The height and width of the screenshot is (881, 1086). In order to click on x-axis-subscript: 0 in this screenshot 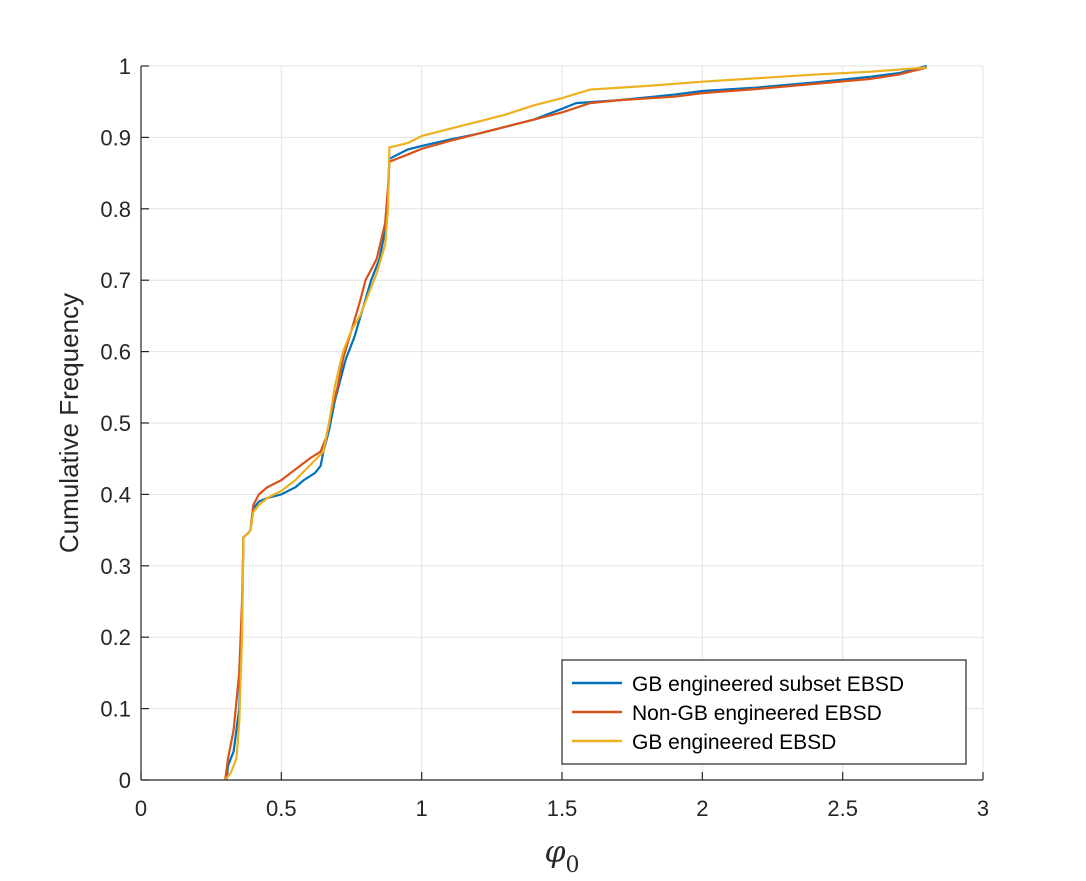, I will do `click(573, 865)`.